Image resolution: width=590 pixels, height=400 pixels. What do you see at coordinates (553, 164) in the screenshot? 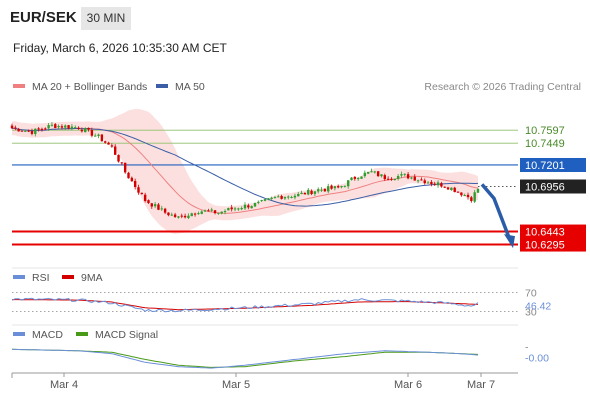
I see `level-tag-blue` at bounding box center [553, 164].